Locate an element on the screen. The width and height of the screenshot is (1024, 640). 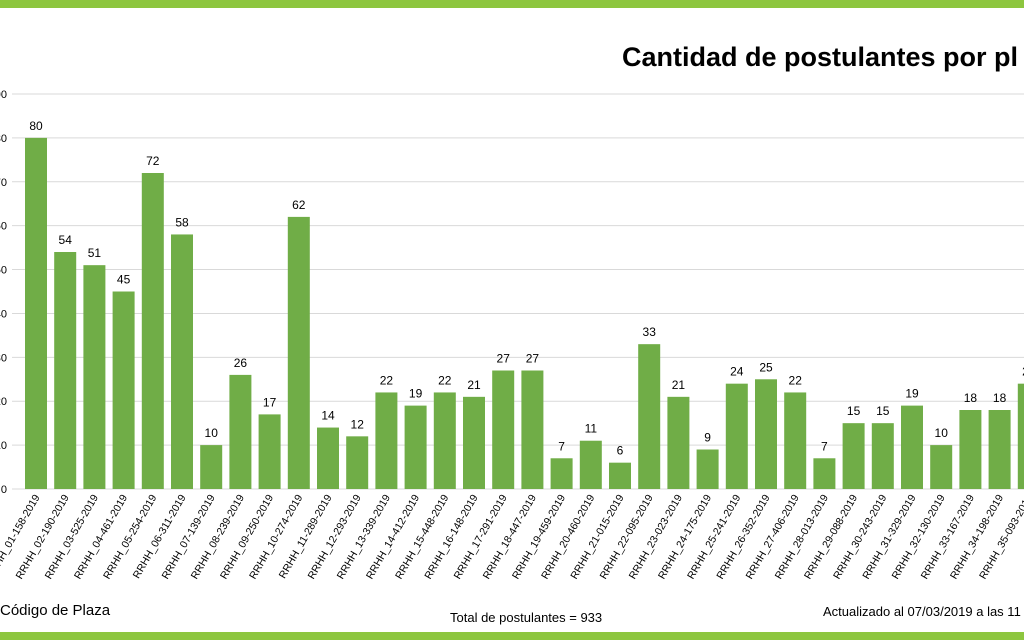
x-tick-label: RRHH_03-525-2019 is located at coordinates (72, 536).